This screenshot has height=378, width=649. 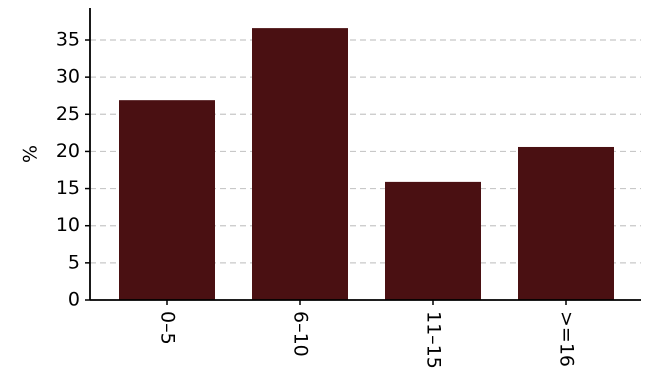 I want to click on y-tick-label: 10, so click(x=68, y=225).